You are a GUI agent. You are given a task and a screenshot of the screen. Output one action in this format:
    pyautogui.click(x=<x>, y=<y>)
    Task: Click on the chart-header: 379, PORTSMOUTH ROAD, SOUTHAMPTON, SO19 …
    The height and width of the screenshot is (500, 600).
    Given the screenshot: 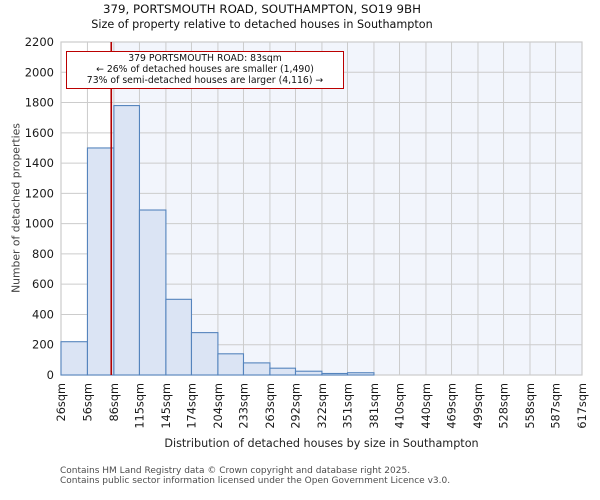 What is the action you would take?
    pyautogui.click(x=262, y=16)
    